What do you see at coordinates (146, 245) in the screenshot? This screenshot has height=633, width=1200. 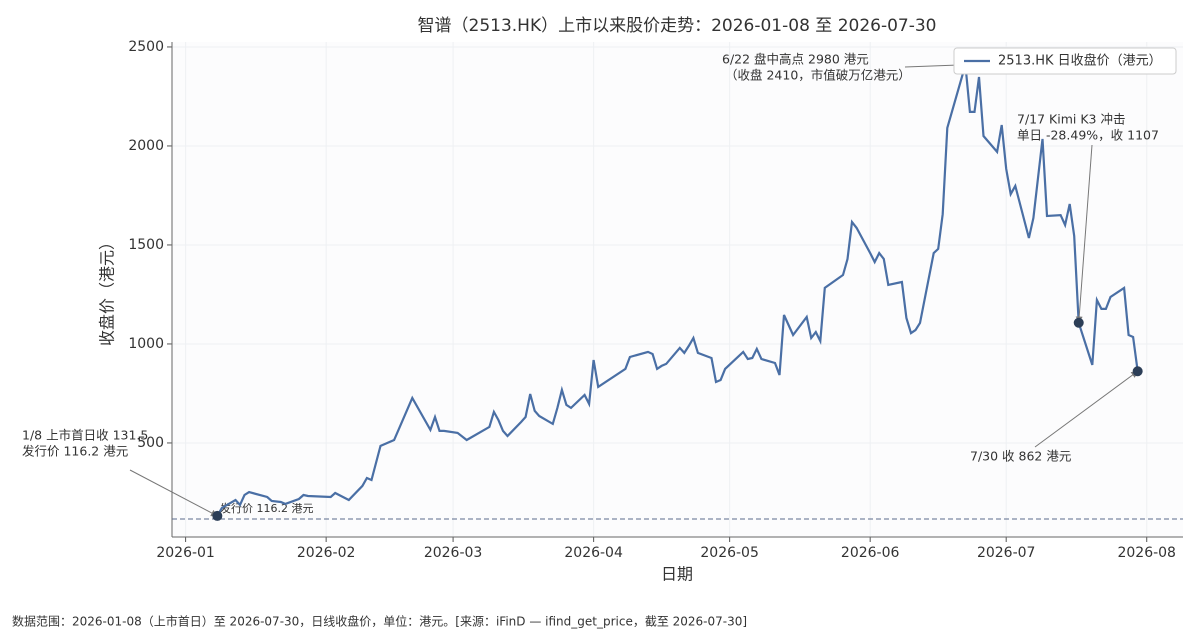 I see `y-tick-label: 1500` at bounding box center [146, 245].